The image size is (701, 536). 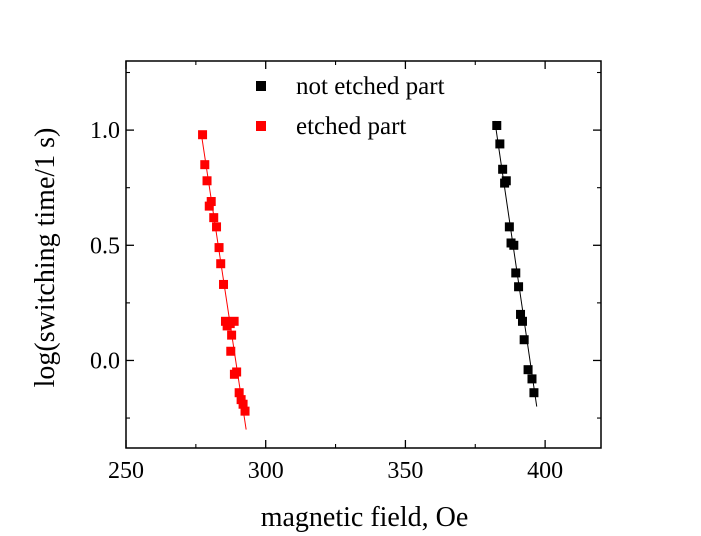 I want to click on y-axis-label: log(switching time/1 s), so click(x=45, y=258).